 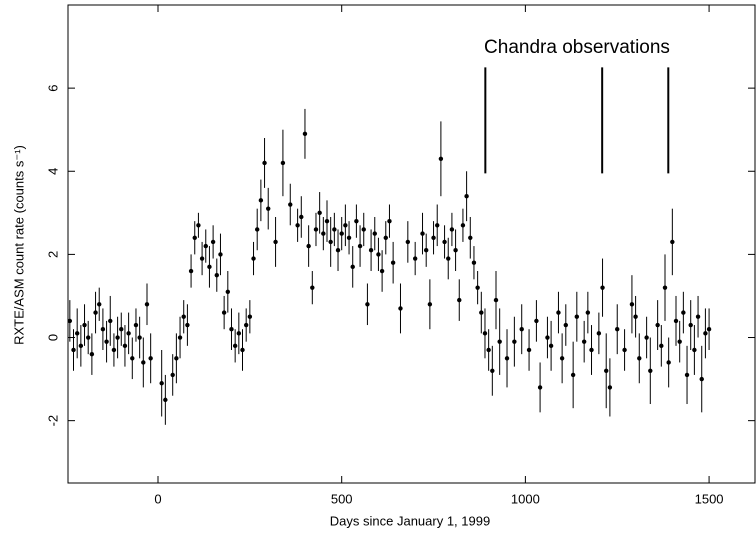 I want to click on x-axis-label: Days since January 1, 1999, so click(x=410, y=520).